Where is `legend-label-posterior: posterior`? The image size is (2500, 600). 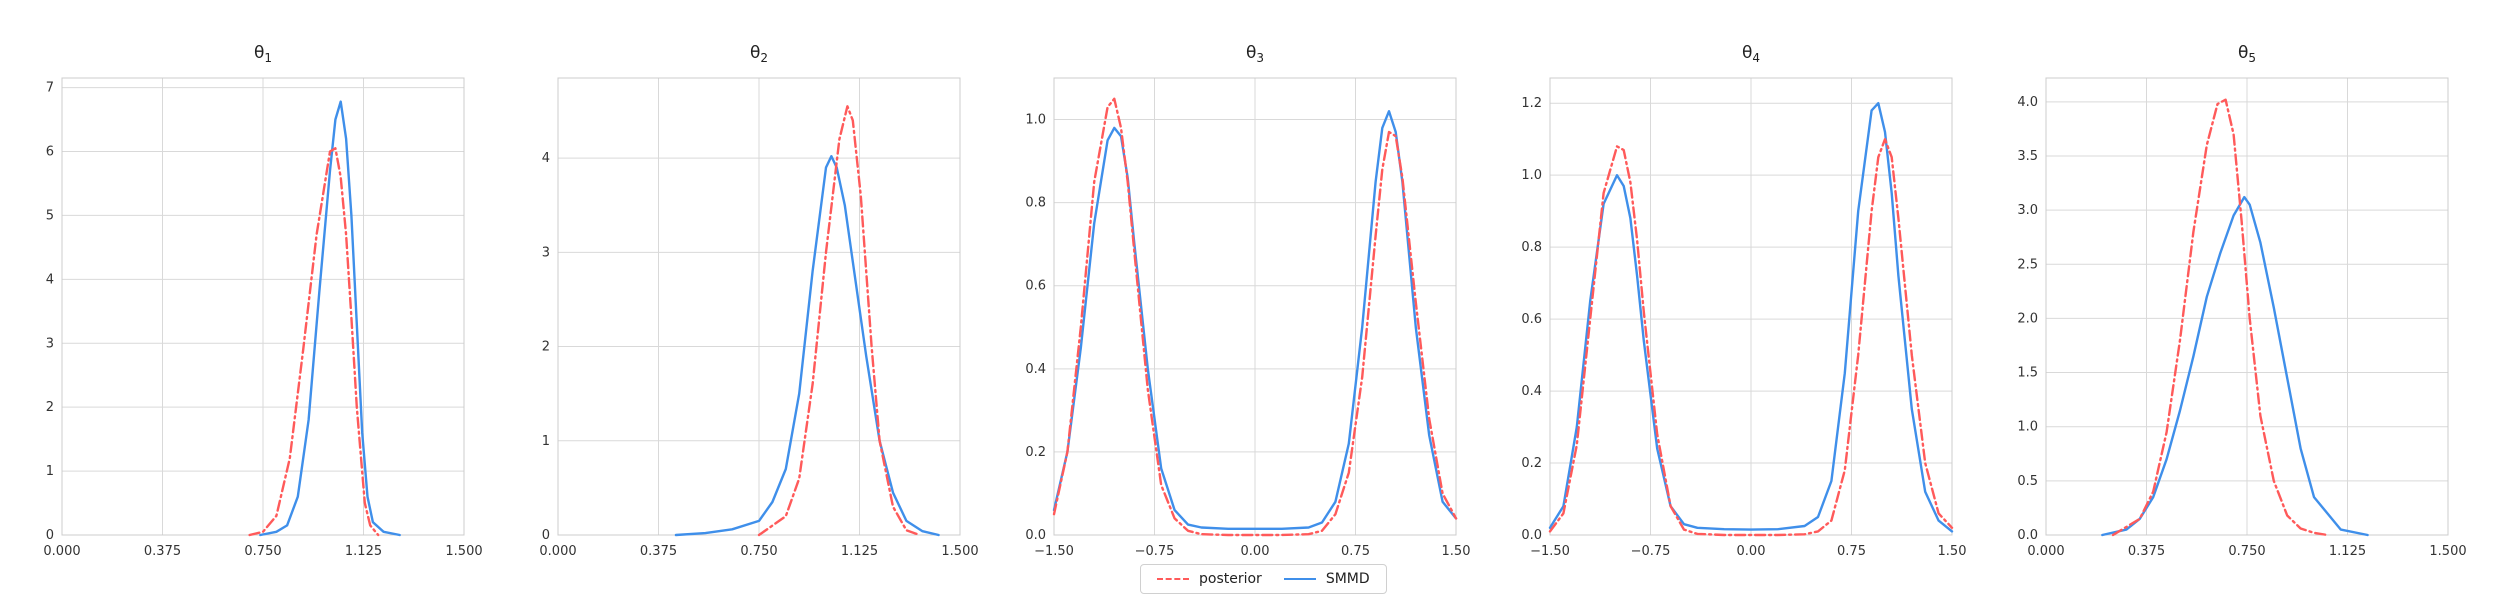
legend-label-posterior: posterior is located at coordinates (1230, 579).